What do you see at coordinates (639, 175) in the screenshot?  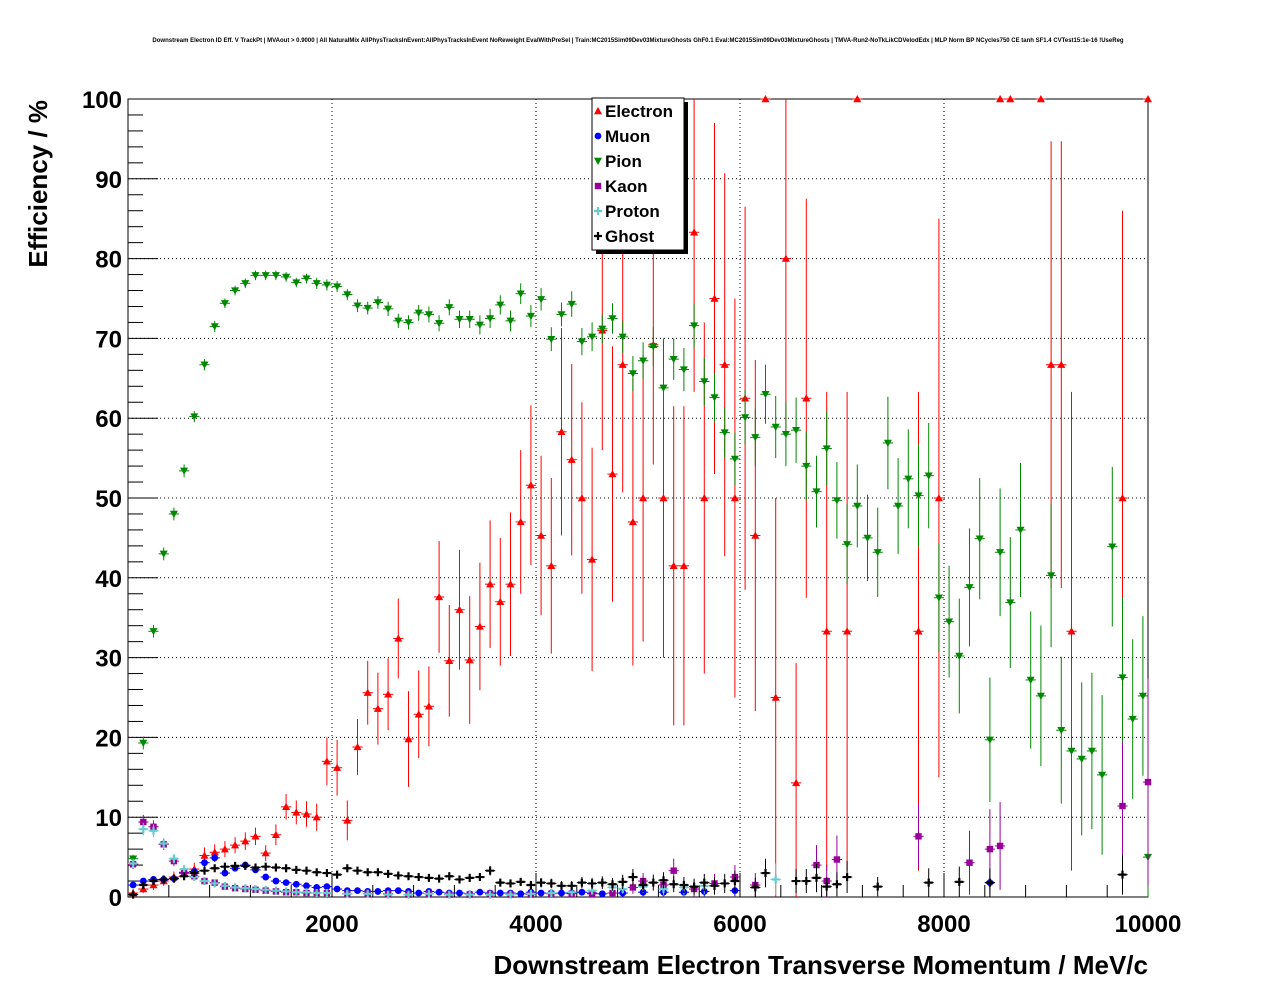 I see `legend: Electron Muon Pion Kaon Proton Ghost` at bounding box center [639, 175].